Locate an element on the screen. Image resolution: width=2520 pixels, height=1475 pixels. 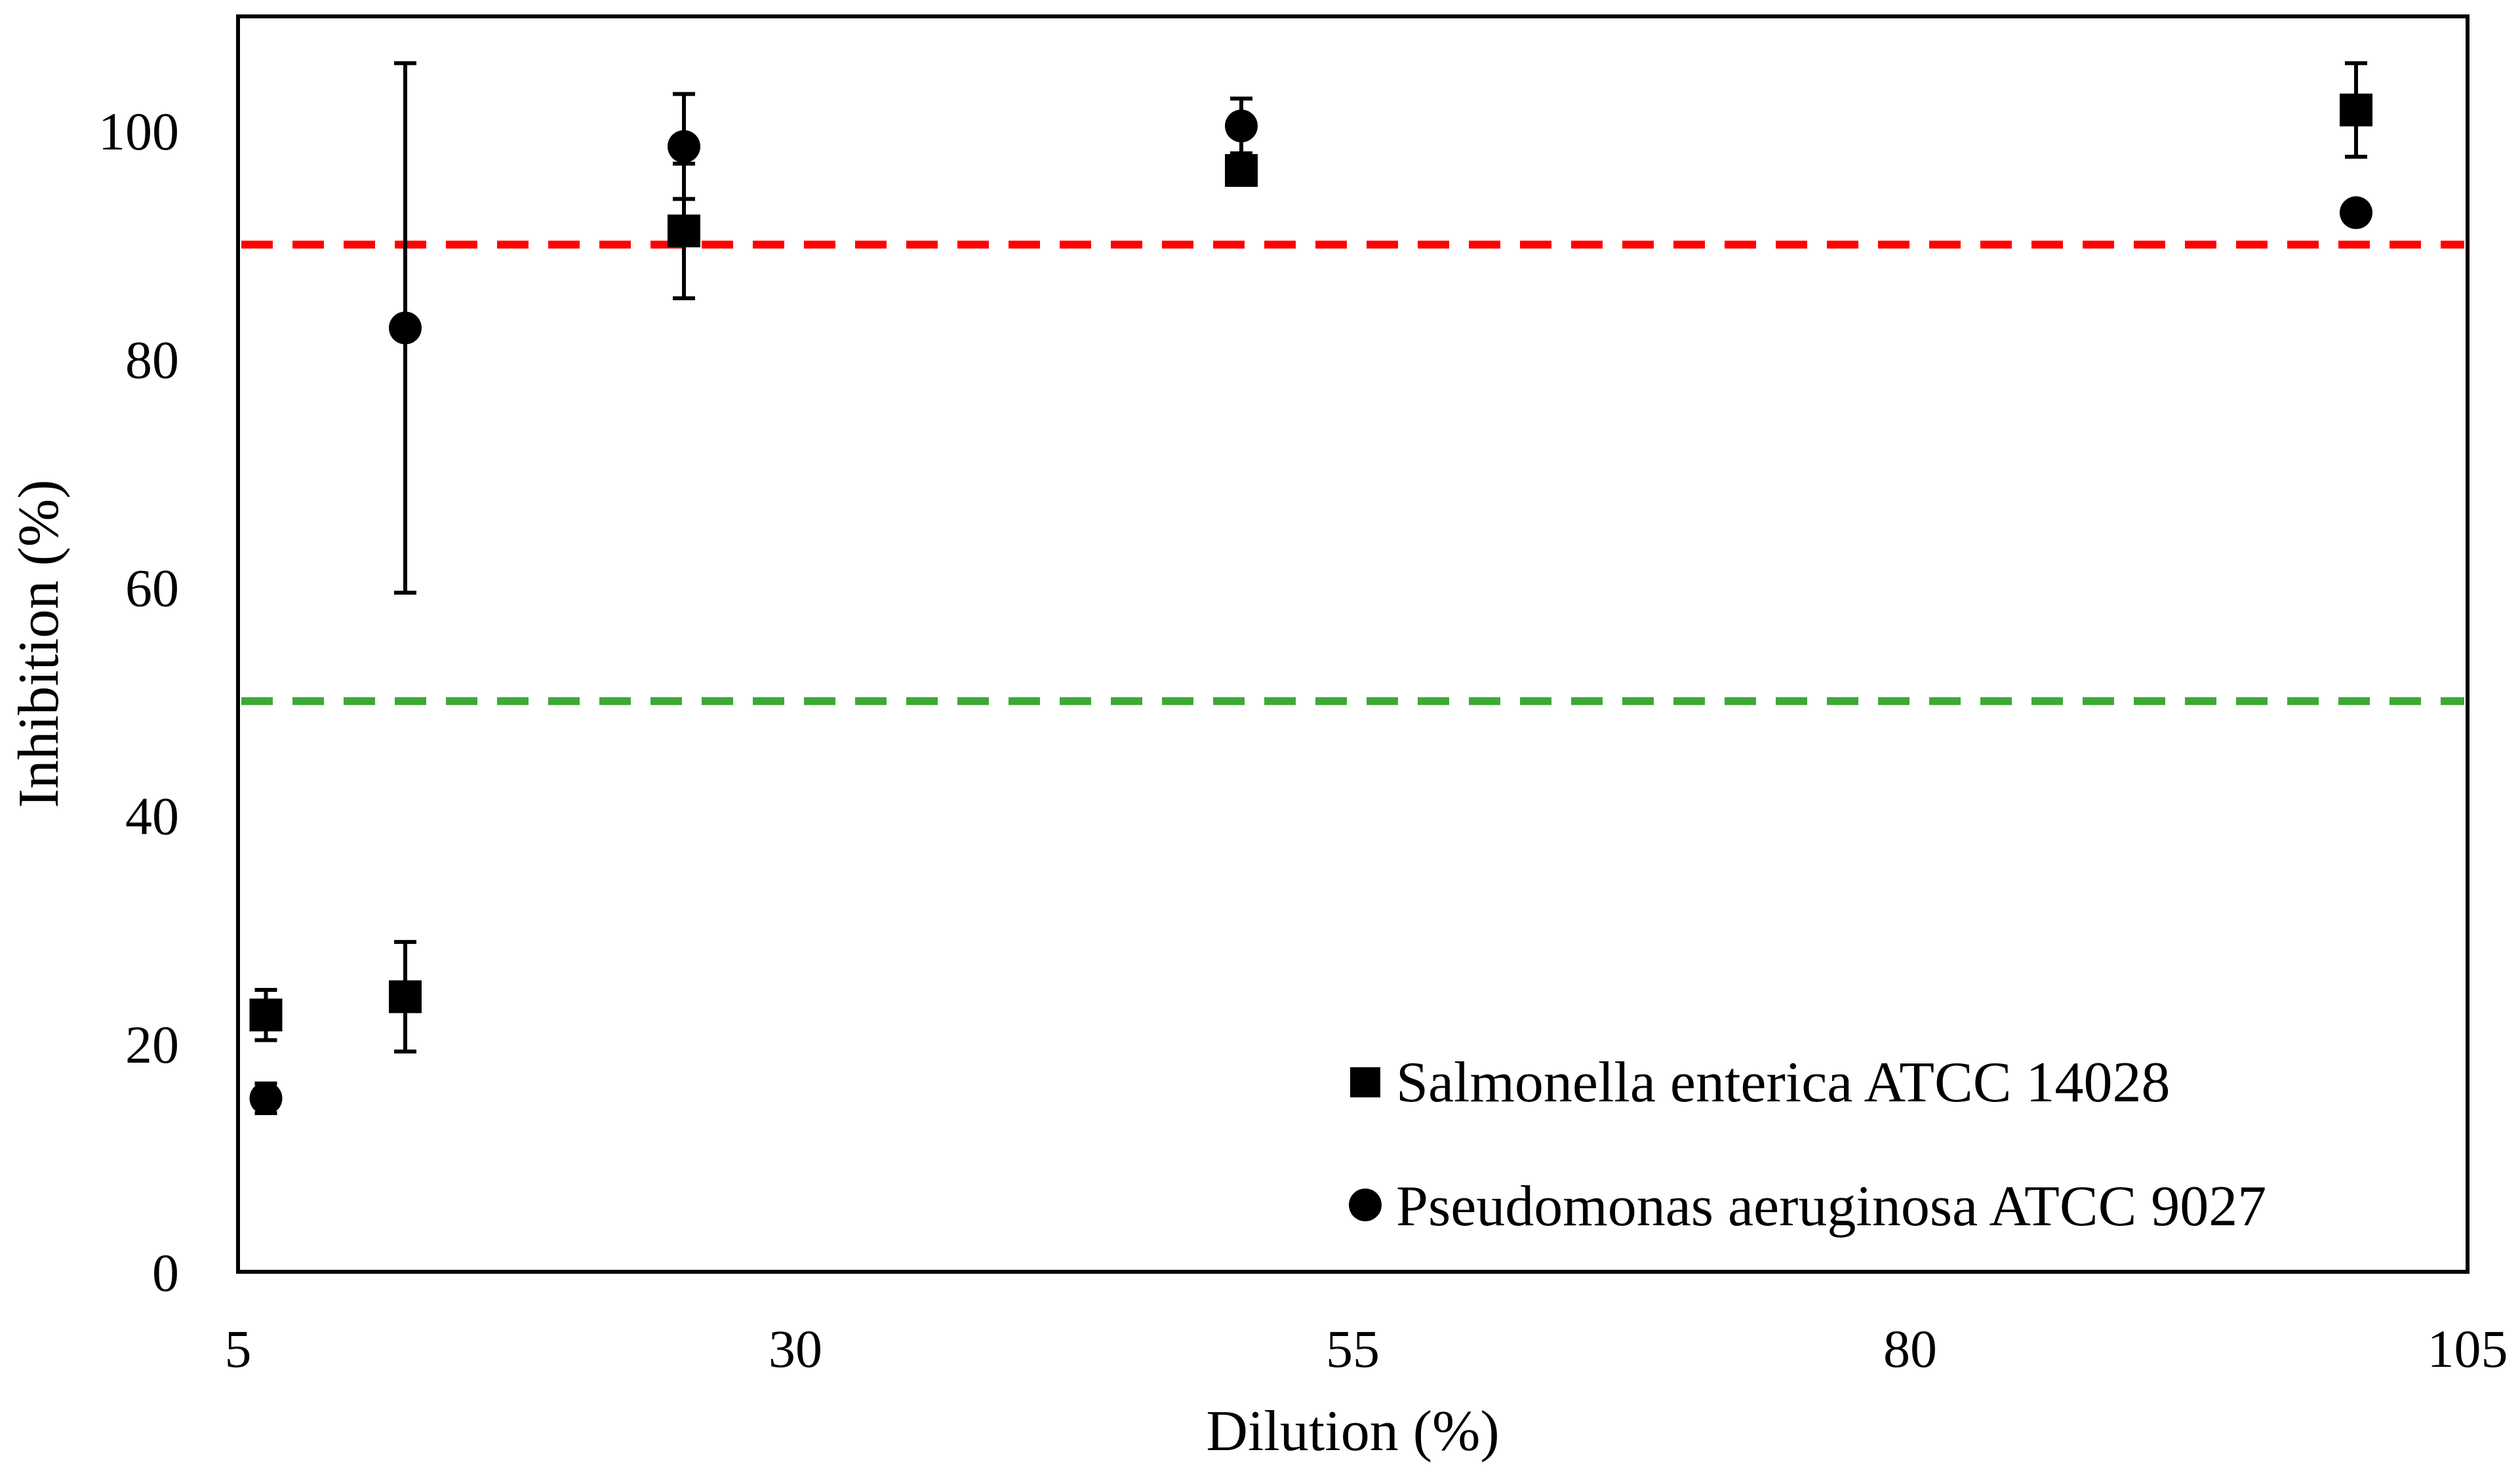
x-axis-title: Dilution (%) is located at coordinates (1352, 1431).